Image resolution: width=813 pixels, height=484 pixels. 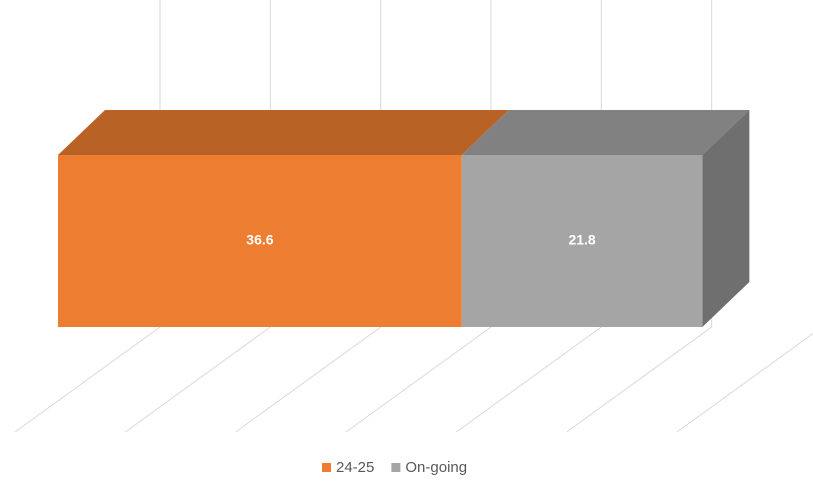 I want to click on data-label: 21.8, so click(x=581, y=240).